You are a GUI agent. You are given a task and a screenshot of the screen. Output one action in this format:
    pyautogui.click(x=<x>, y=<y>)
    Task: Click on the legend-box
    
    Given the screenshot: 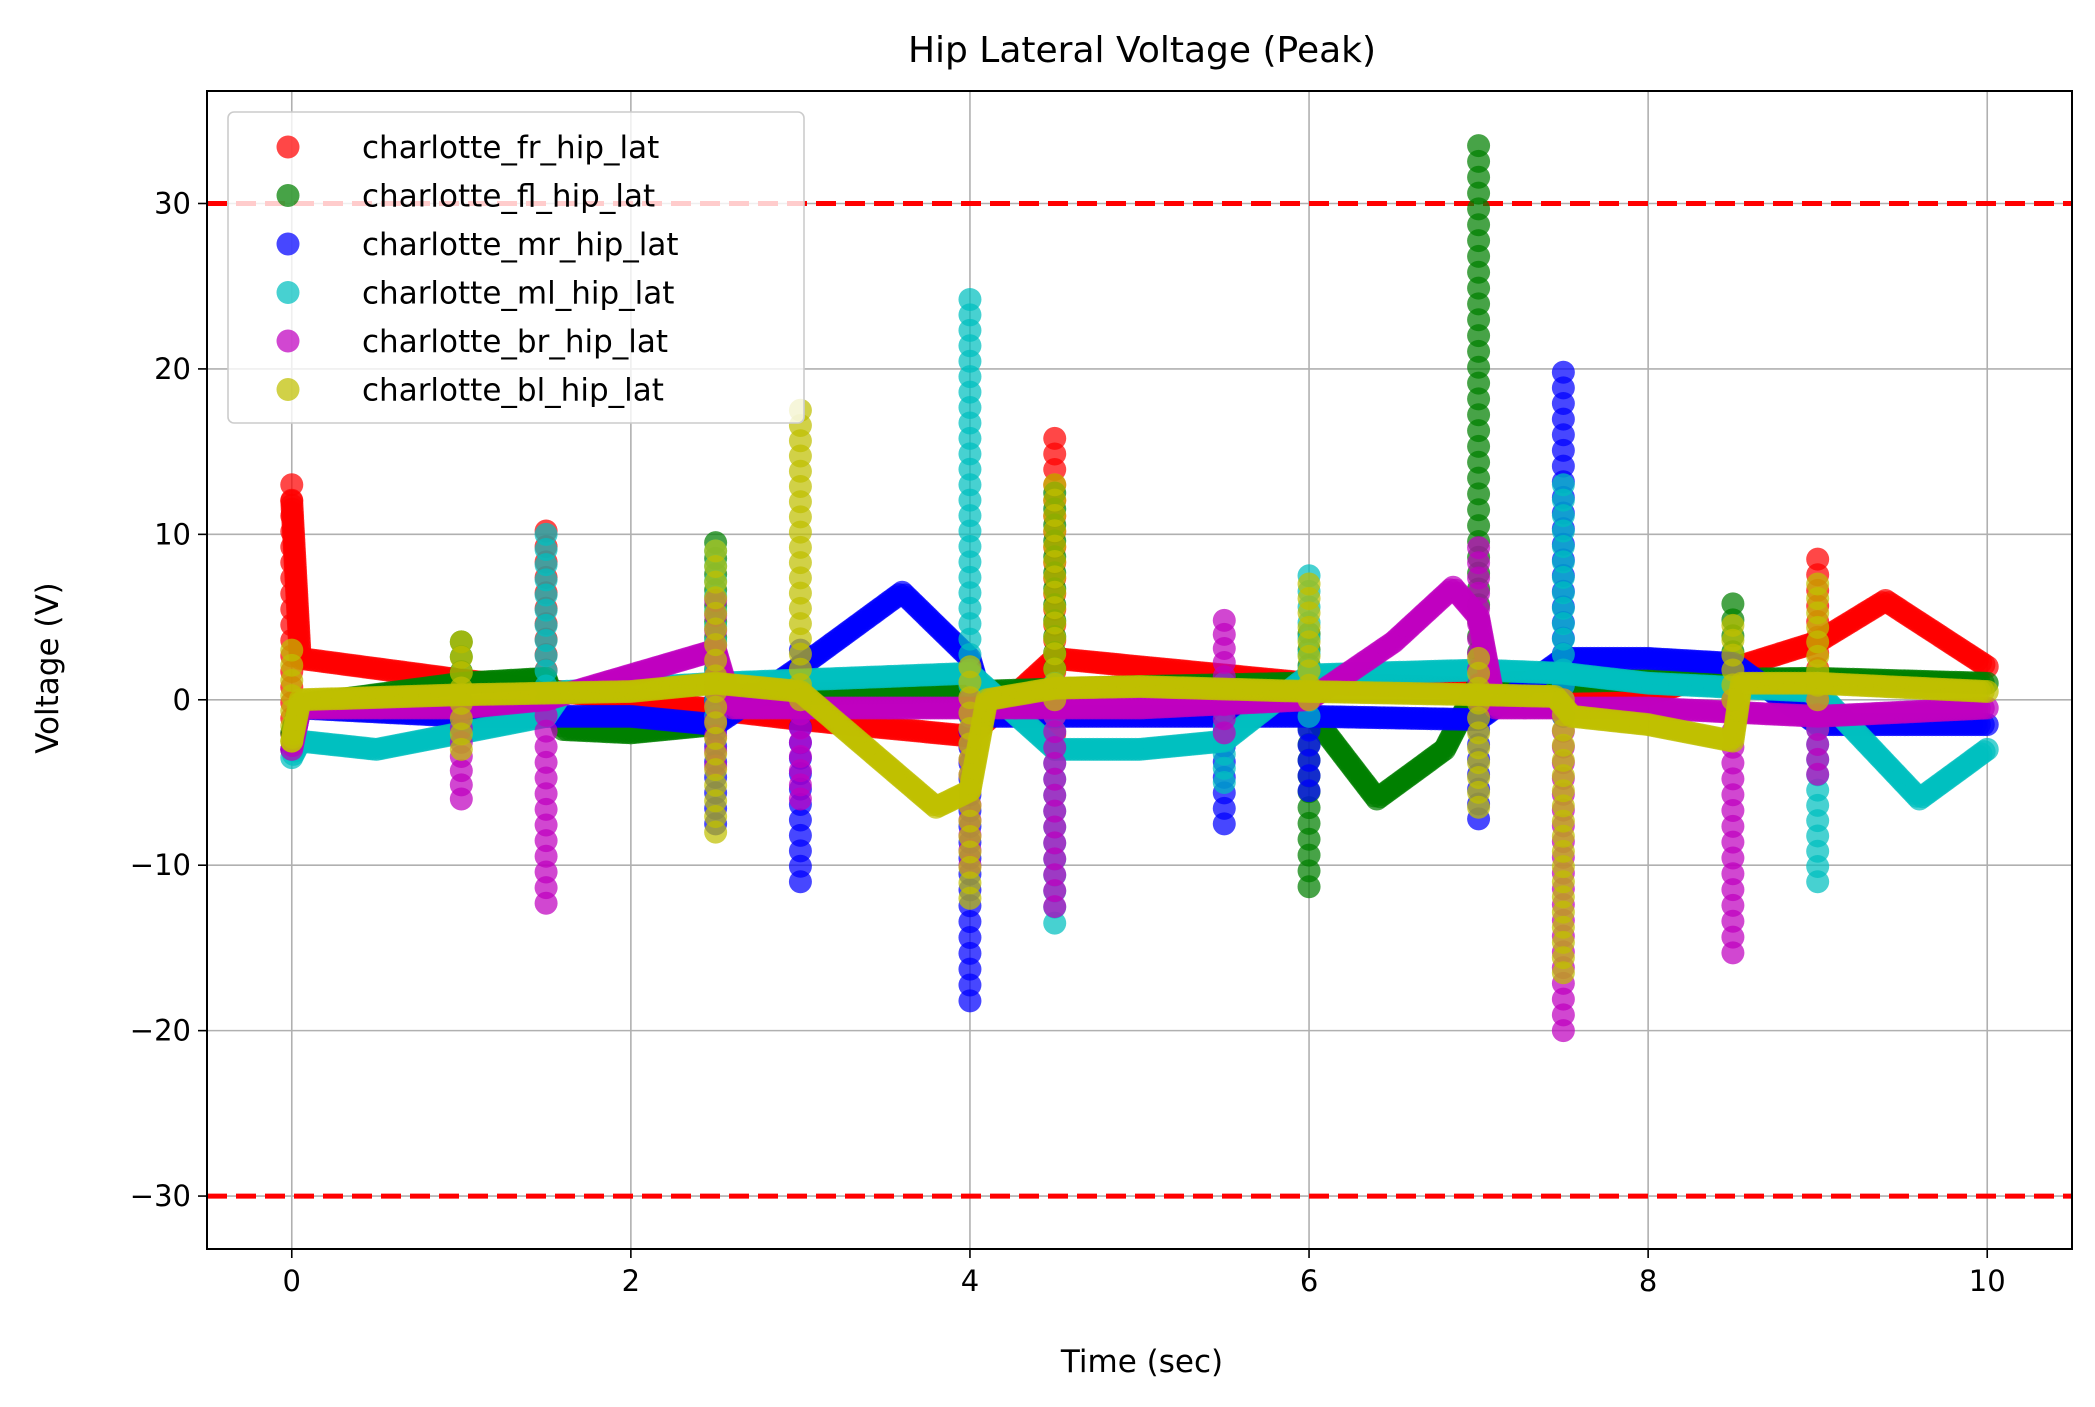 What is the action you would take?
    pyautogui.click(x=516, y=267)
    